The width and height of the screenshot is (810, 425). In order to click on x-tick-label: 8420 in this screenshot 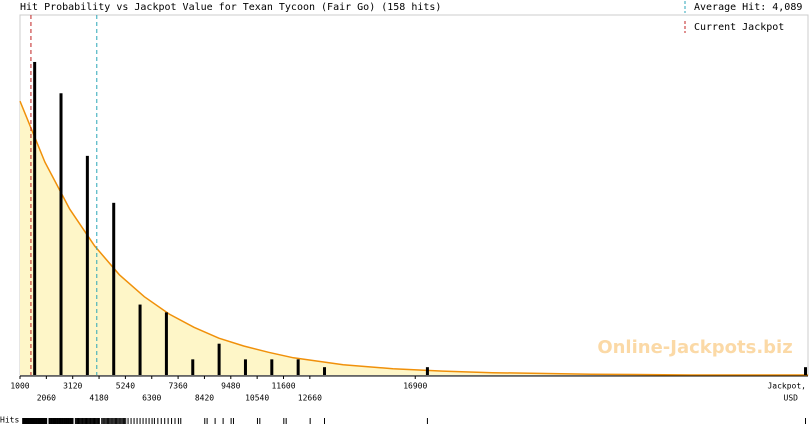, I will do `click(204, 398)`.